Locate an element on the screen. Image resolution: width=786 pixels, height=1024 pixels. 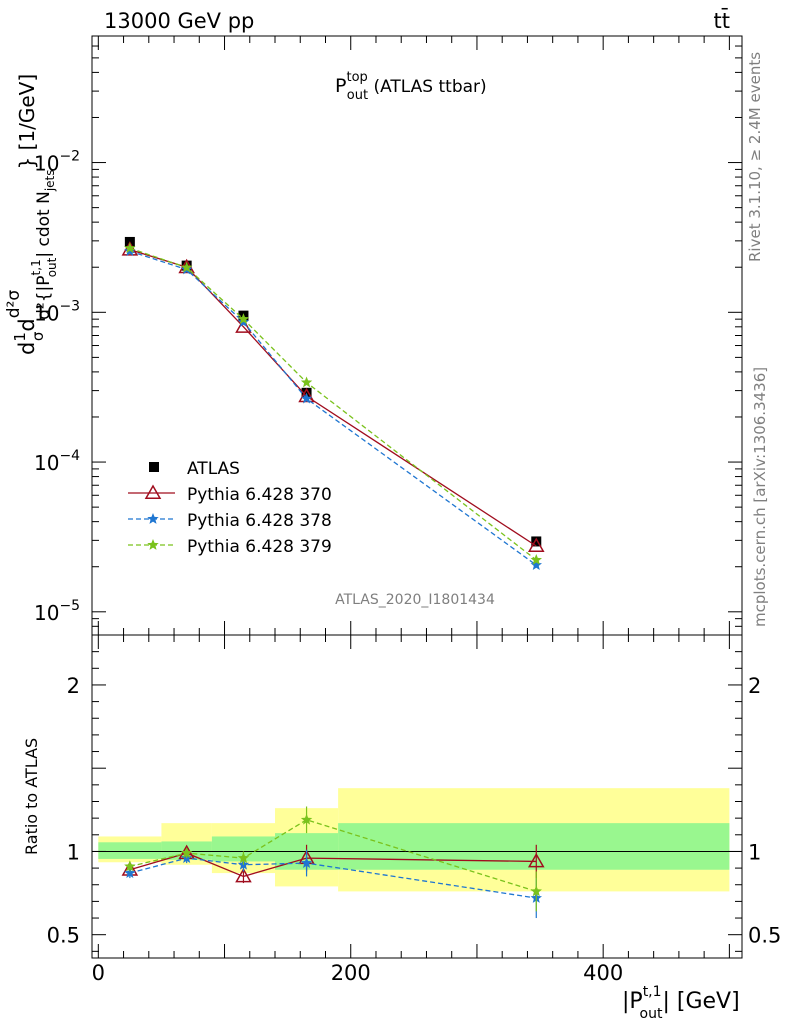
legend-label: Pythia 6.428 370 is located at coordinates (259, 495).